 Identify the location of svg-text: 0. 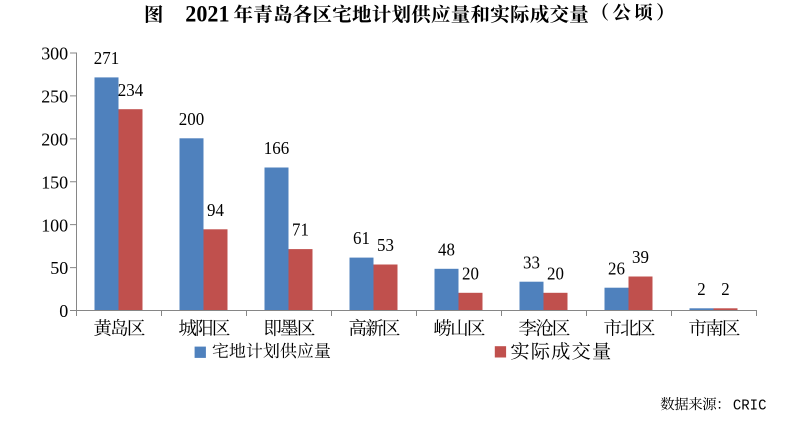
(63, 311).